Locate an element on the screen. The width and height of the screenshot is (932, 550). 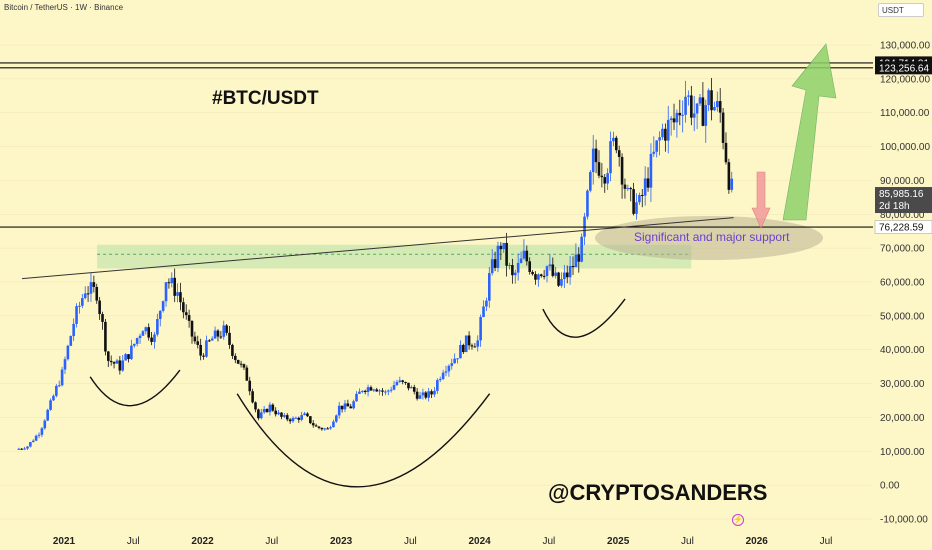
x-tick-label: 2024 is located at coordinates (480, 541).